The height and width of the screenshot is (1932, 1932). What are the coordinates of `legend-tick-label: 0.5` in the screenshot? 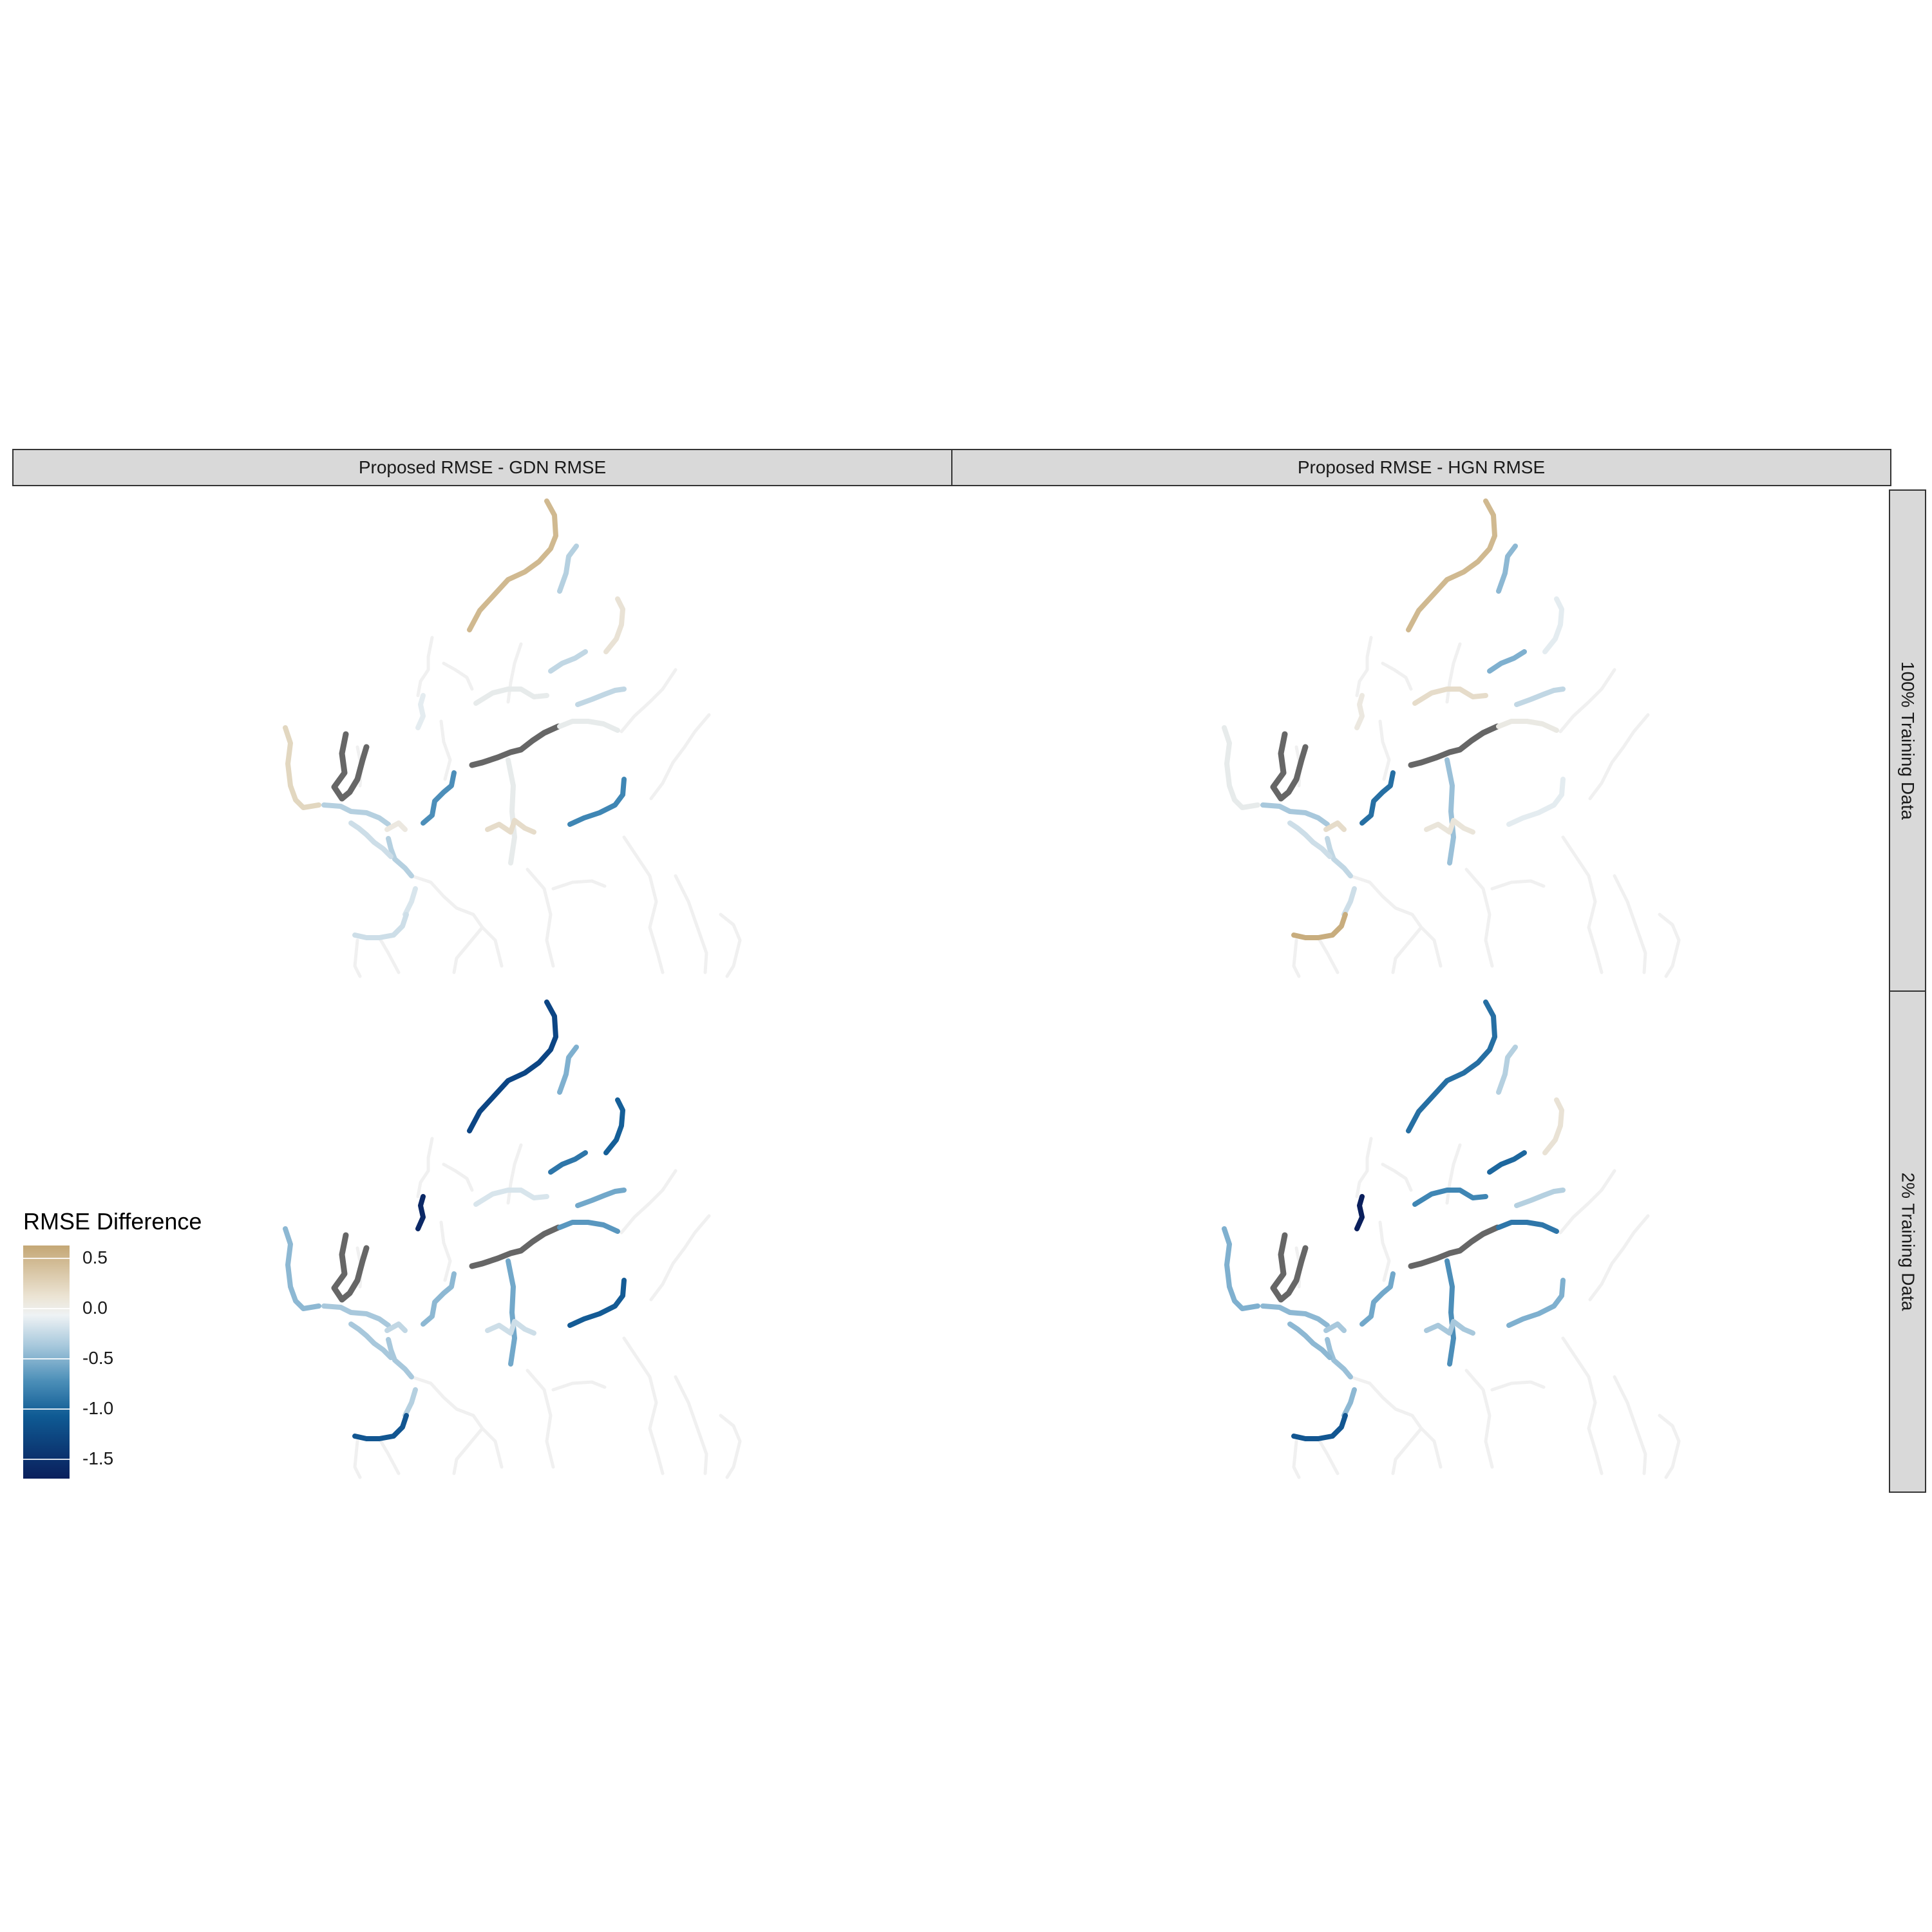 It's located at (95, 1257).